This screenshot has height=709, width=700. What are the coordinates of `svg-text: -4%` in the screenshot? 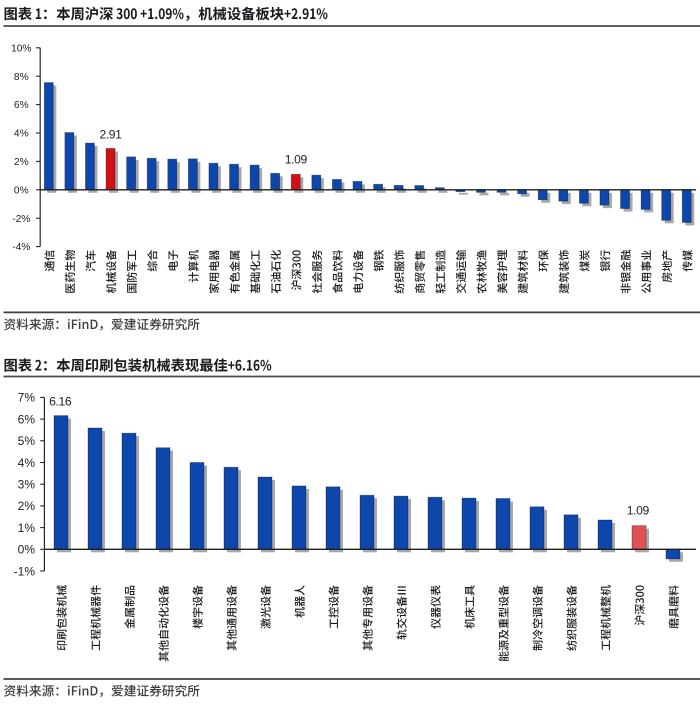 It's located at (21, 247).